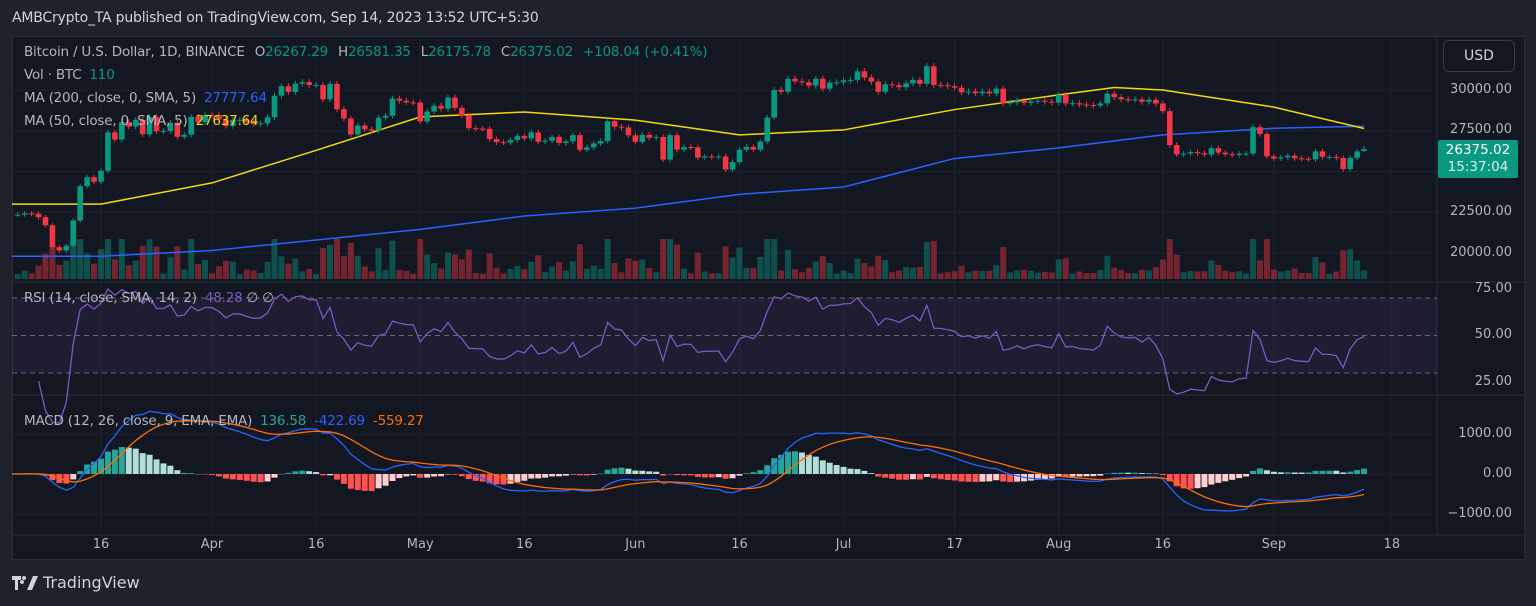  I want to click on ma200-legend: MA (200, close, 0, SMA, 5) 27777.64, so click(147, 98).